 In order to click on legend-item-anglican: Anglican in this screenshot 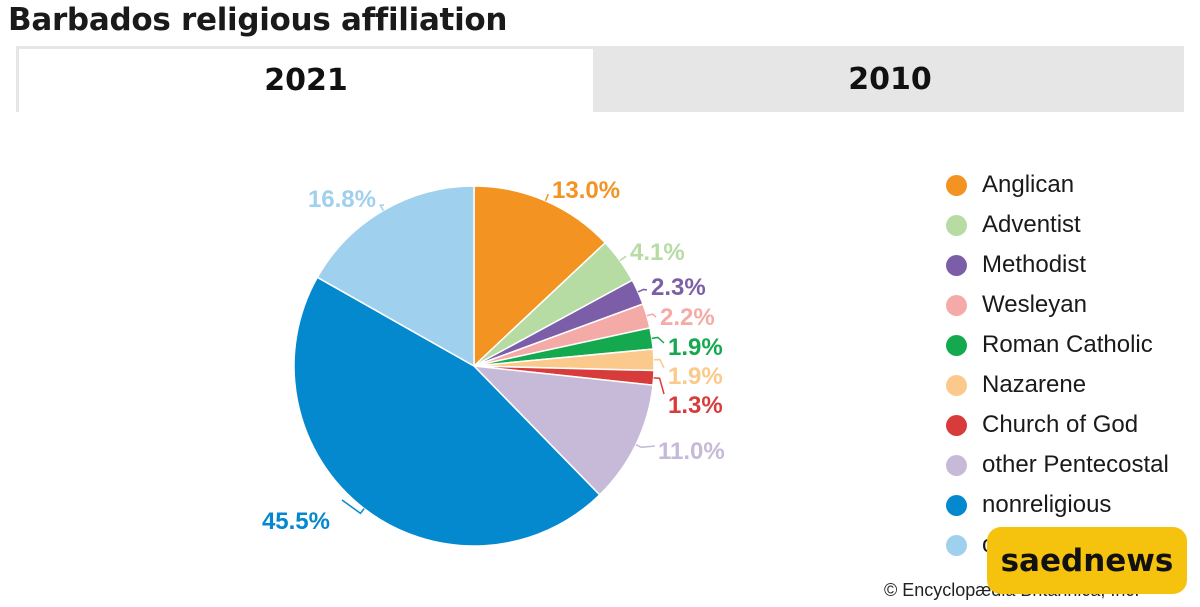, I will do `click(1010, 185)`.